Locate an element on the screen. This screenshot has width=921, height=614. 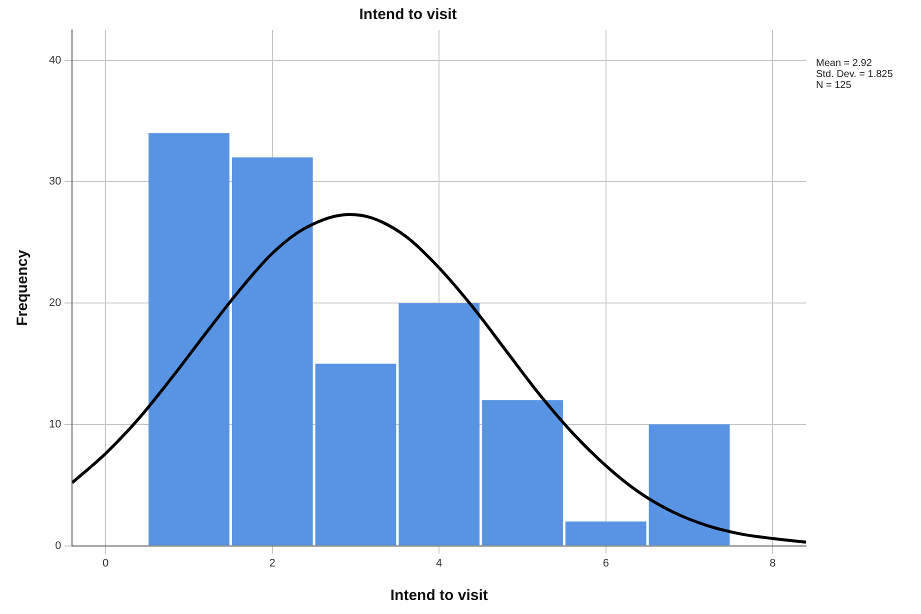
y-tick-label: 40 is located at coordinates (55, 60).